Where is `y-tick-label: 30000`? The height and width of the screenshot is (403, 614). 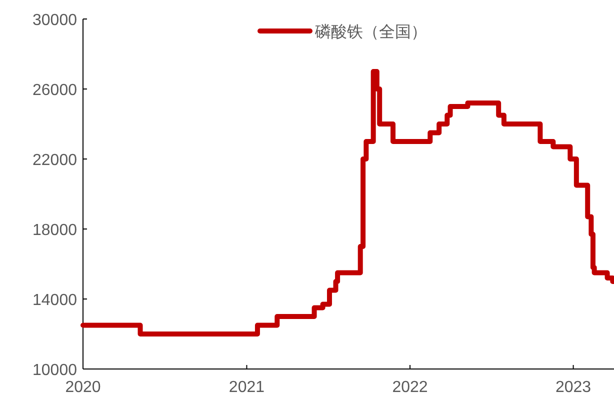
y-tick-label: 30000 is located at coordinates (55, 20).